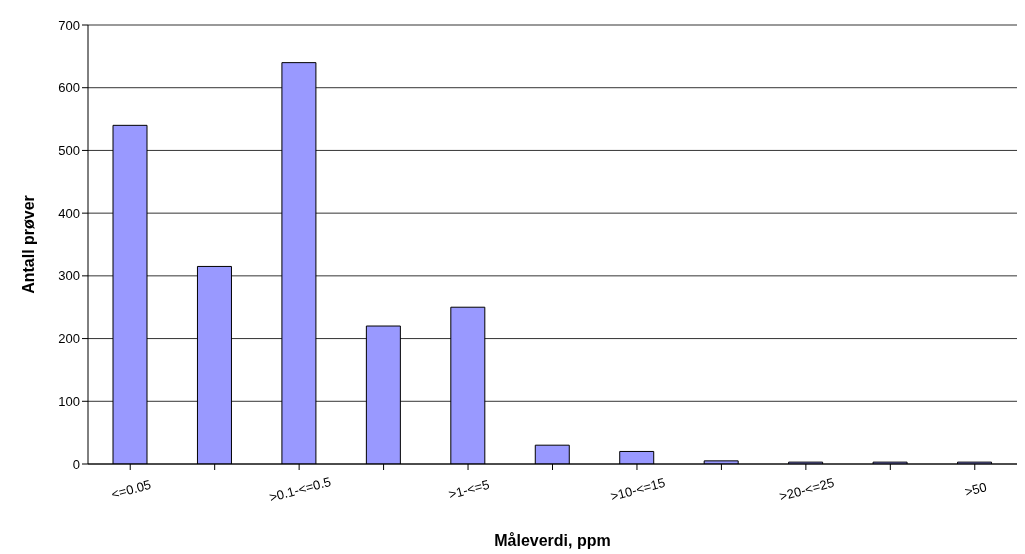 The height and width of the screenshot is (554, 1025). Describe the element at coordinates (468, 489) in the screenshot. I see `x-tick-label: >1-<=5` at that location.